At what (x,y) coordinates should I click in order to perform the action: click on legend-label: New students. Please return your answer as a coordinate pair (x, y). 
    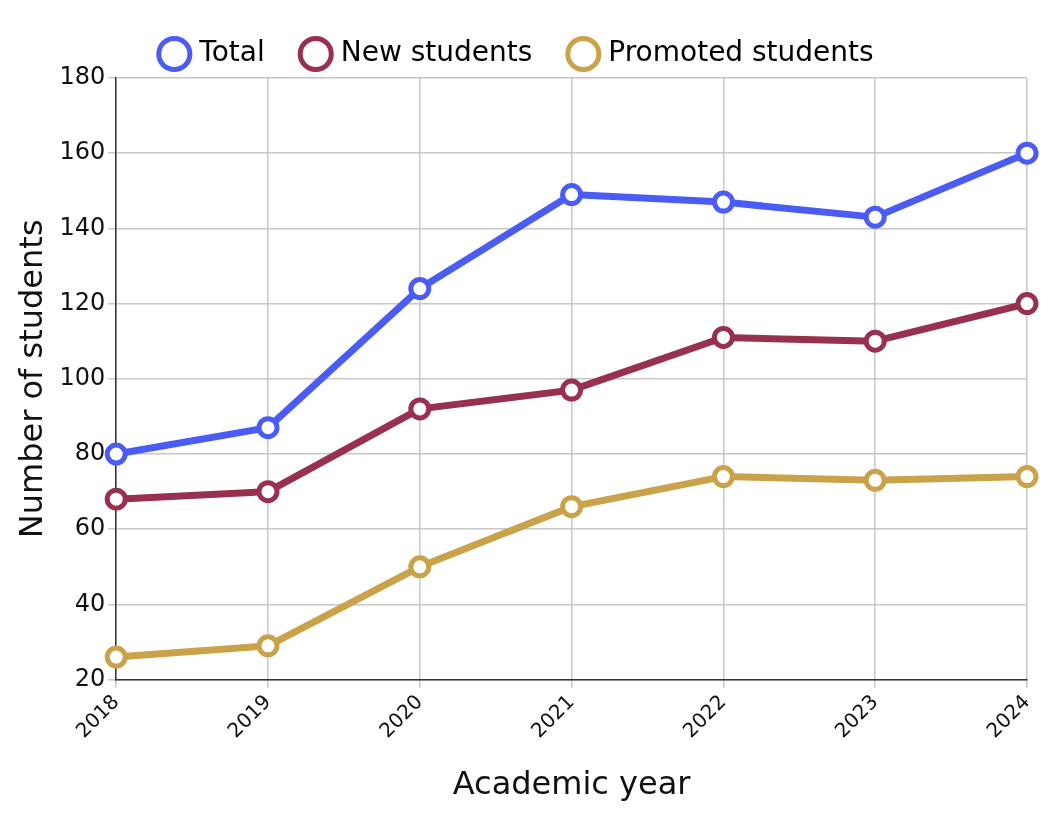
    Looking at the image, I should click on (436, 52).